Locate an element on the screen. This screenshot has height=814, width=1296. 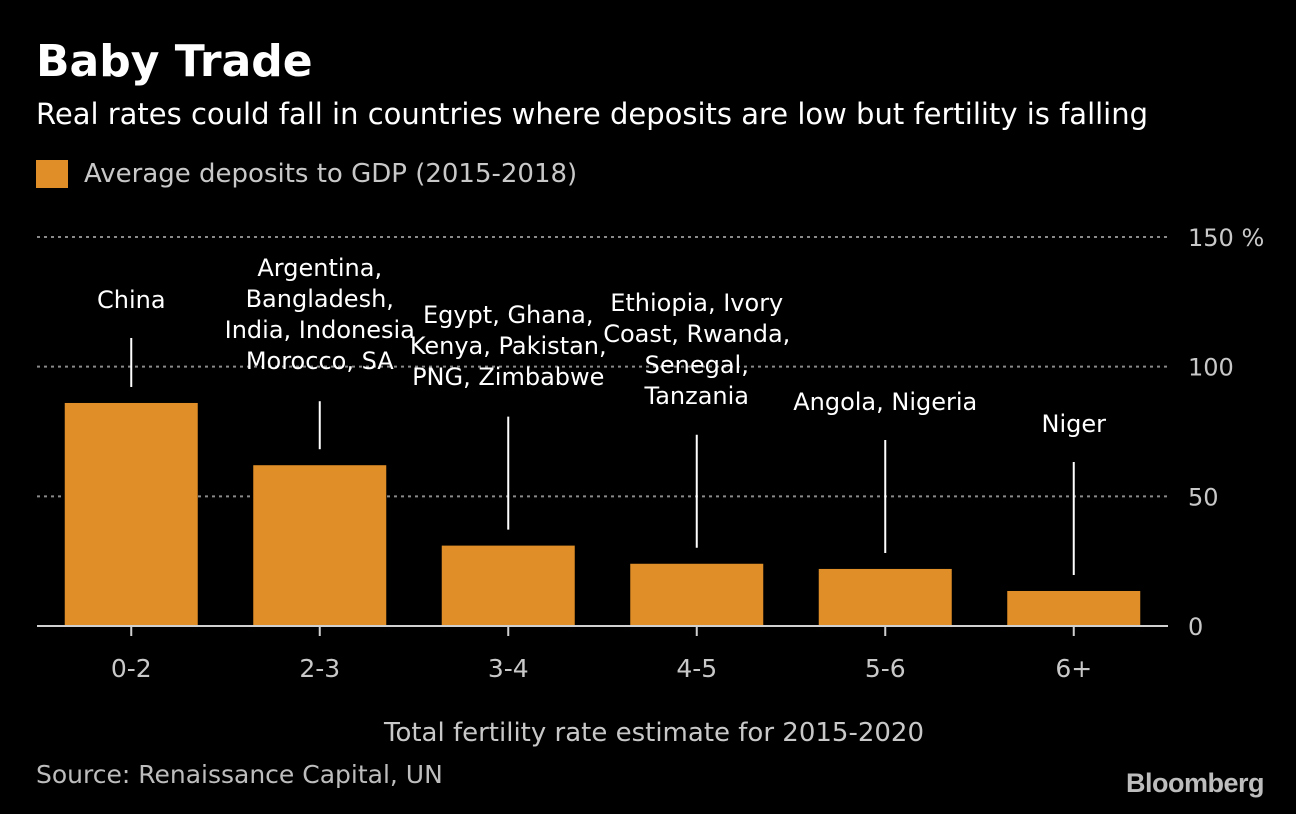
annotation-label: China is located at coordinates (131, 300).